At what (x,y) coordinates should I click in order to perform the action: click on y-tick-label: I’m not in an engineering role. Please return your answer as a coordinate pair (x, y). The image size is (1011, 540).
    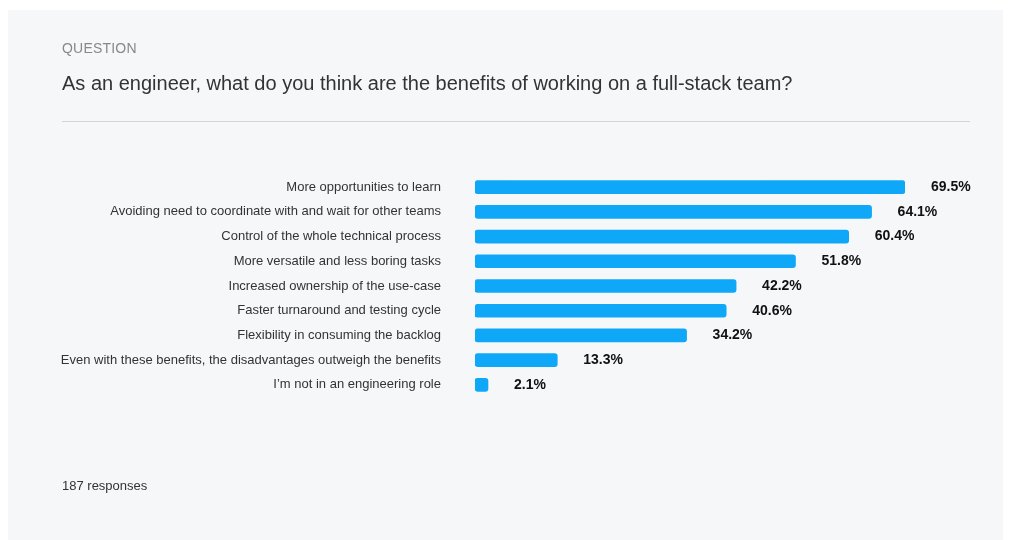
    Looking at the image, I should click on (357, 384).